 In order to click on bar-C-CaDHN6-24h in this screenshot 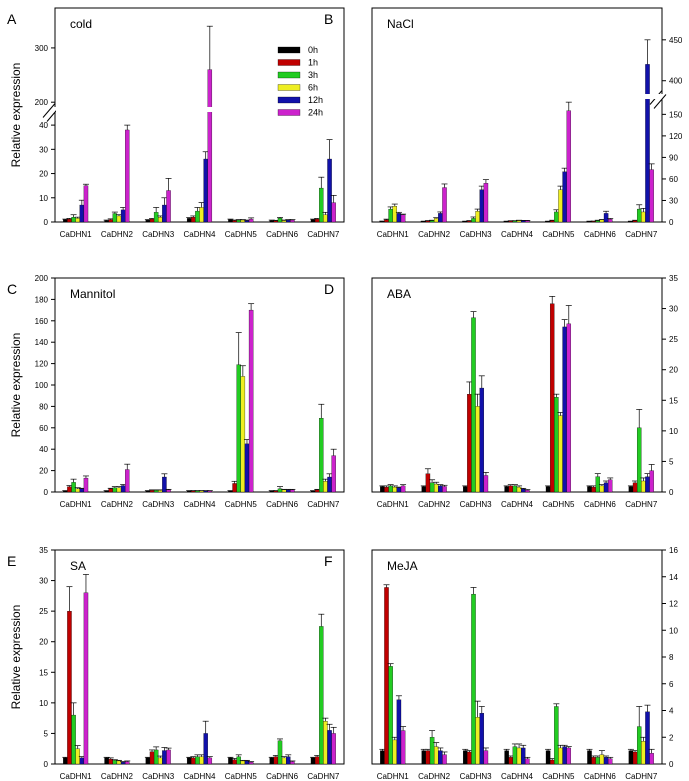, I will do `click(292, 491)`.